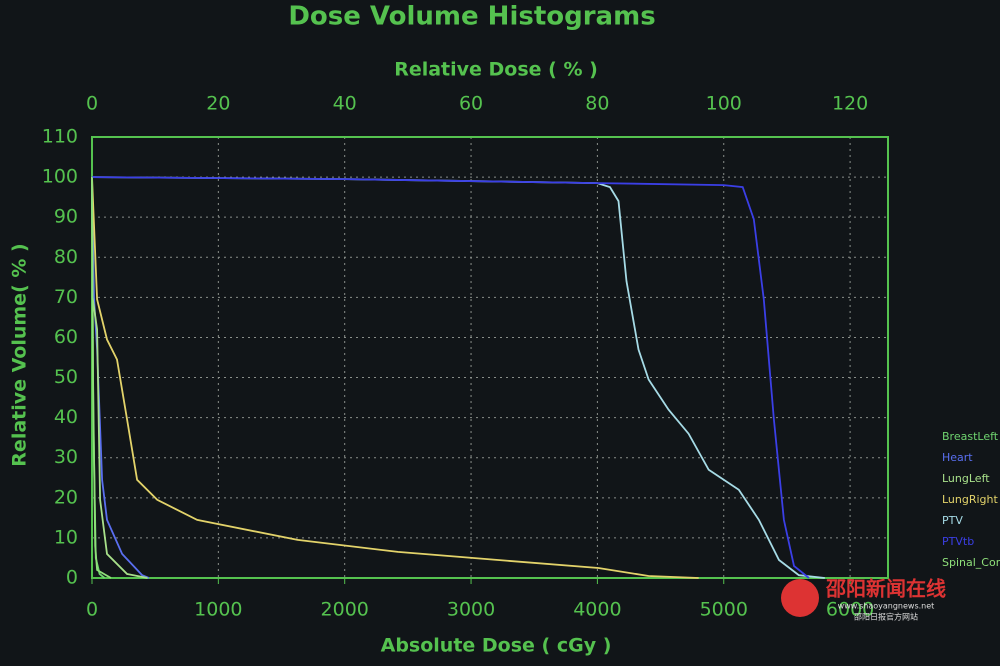 The width and height of the screenshot is (1000, 666). Describe the element at coordinates (471, 104) in the screenshot. I see `top-tick-label: 60` at that location.